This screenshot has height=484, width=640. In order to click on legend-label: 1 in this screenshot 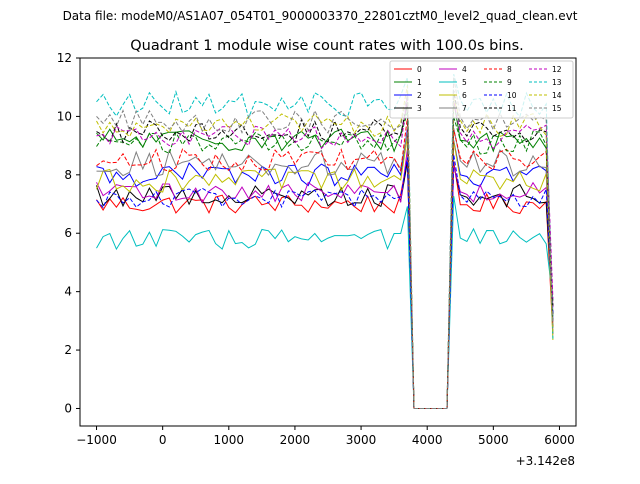, I will do `click(419, 82)`.